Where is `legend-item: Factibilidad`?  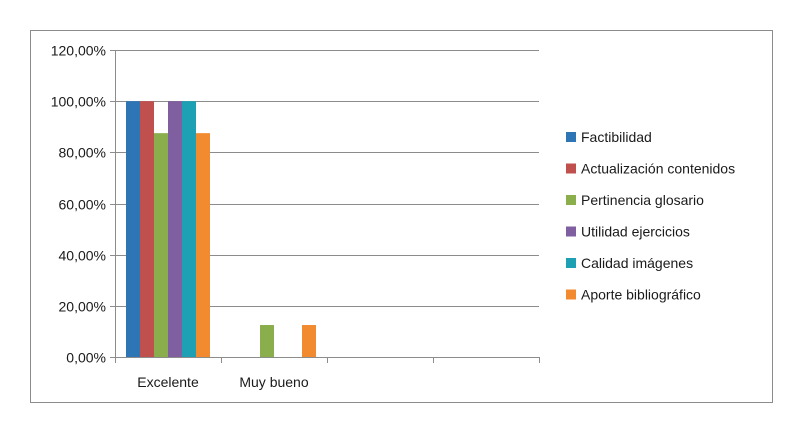
legend-item: Factibilidad is located at coordinates (609, 137).